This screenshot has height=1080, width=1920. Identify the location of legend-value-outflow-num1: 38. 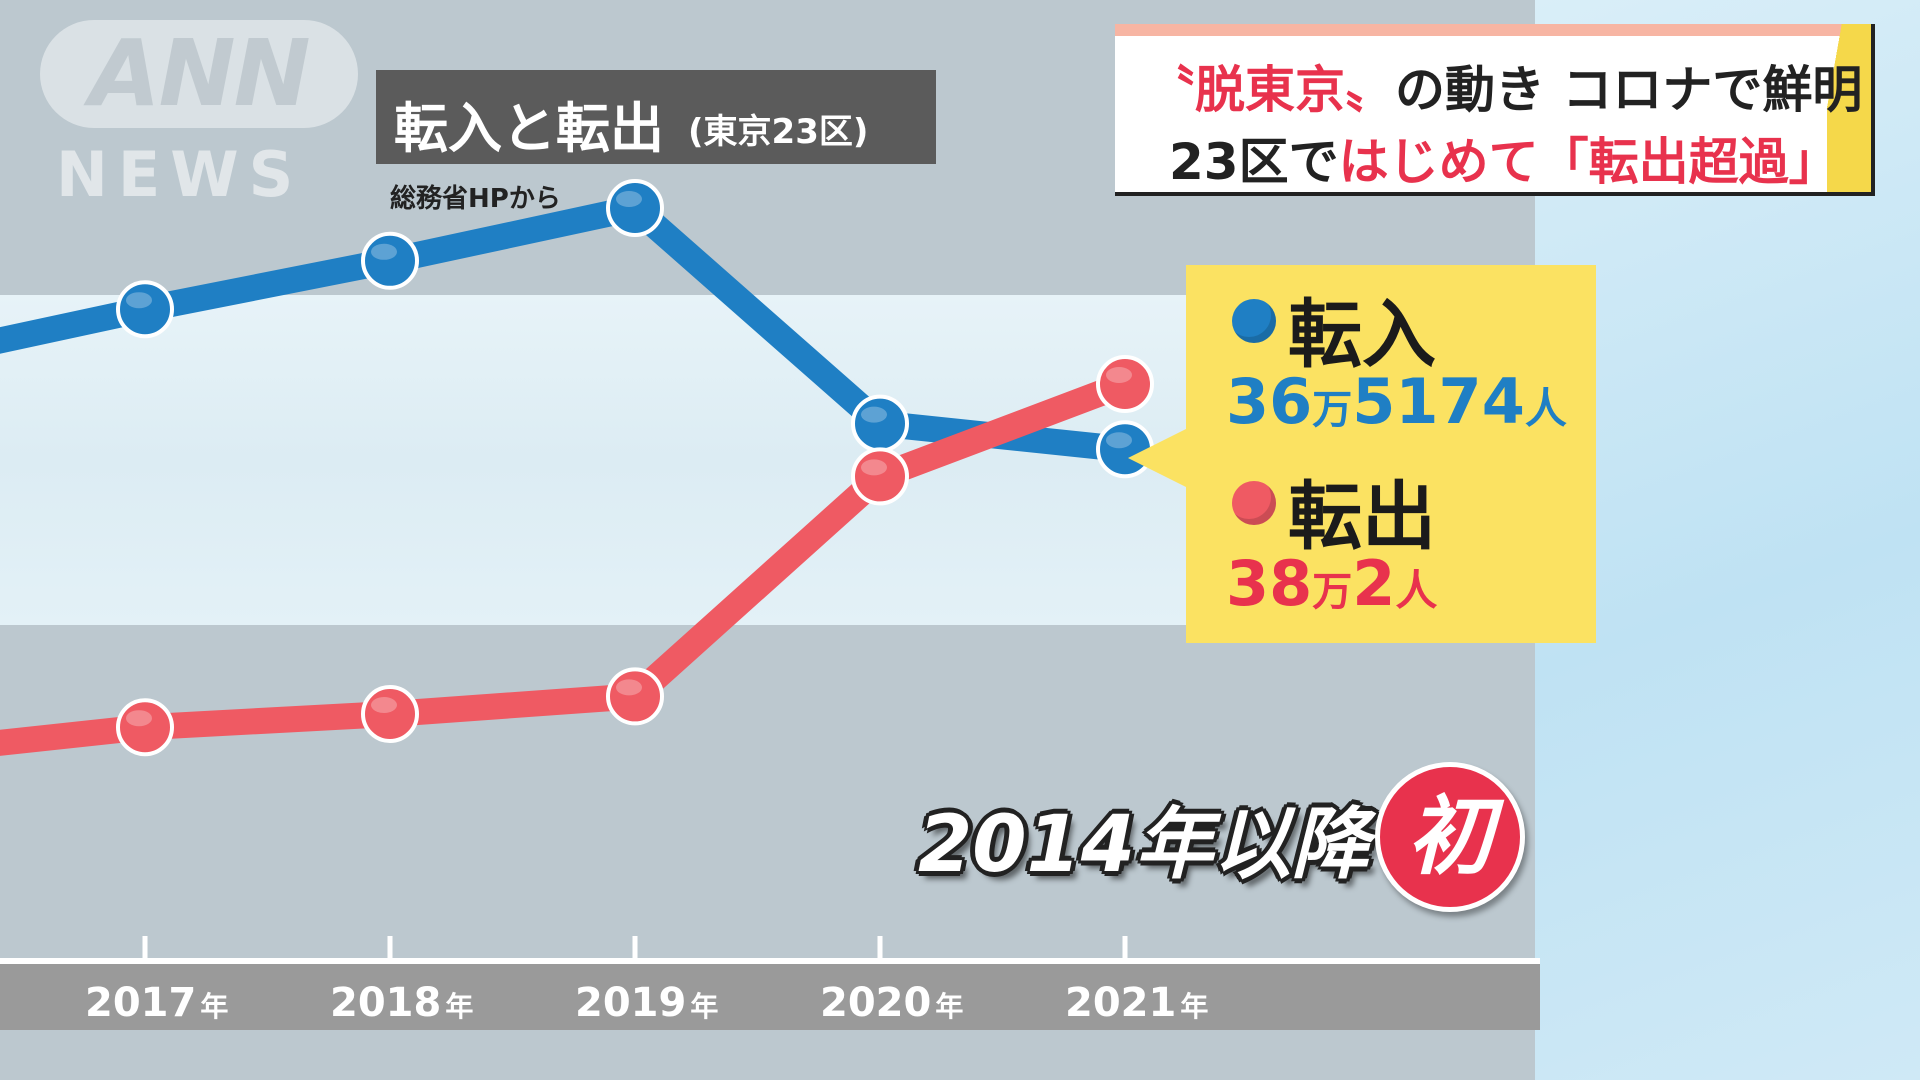
(1269, 583).